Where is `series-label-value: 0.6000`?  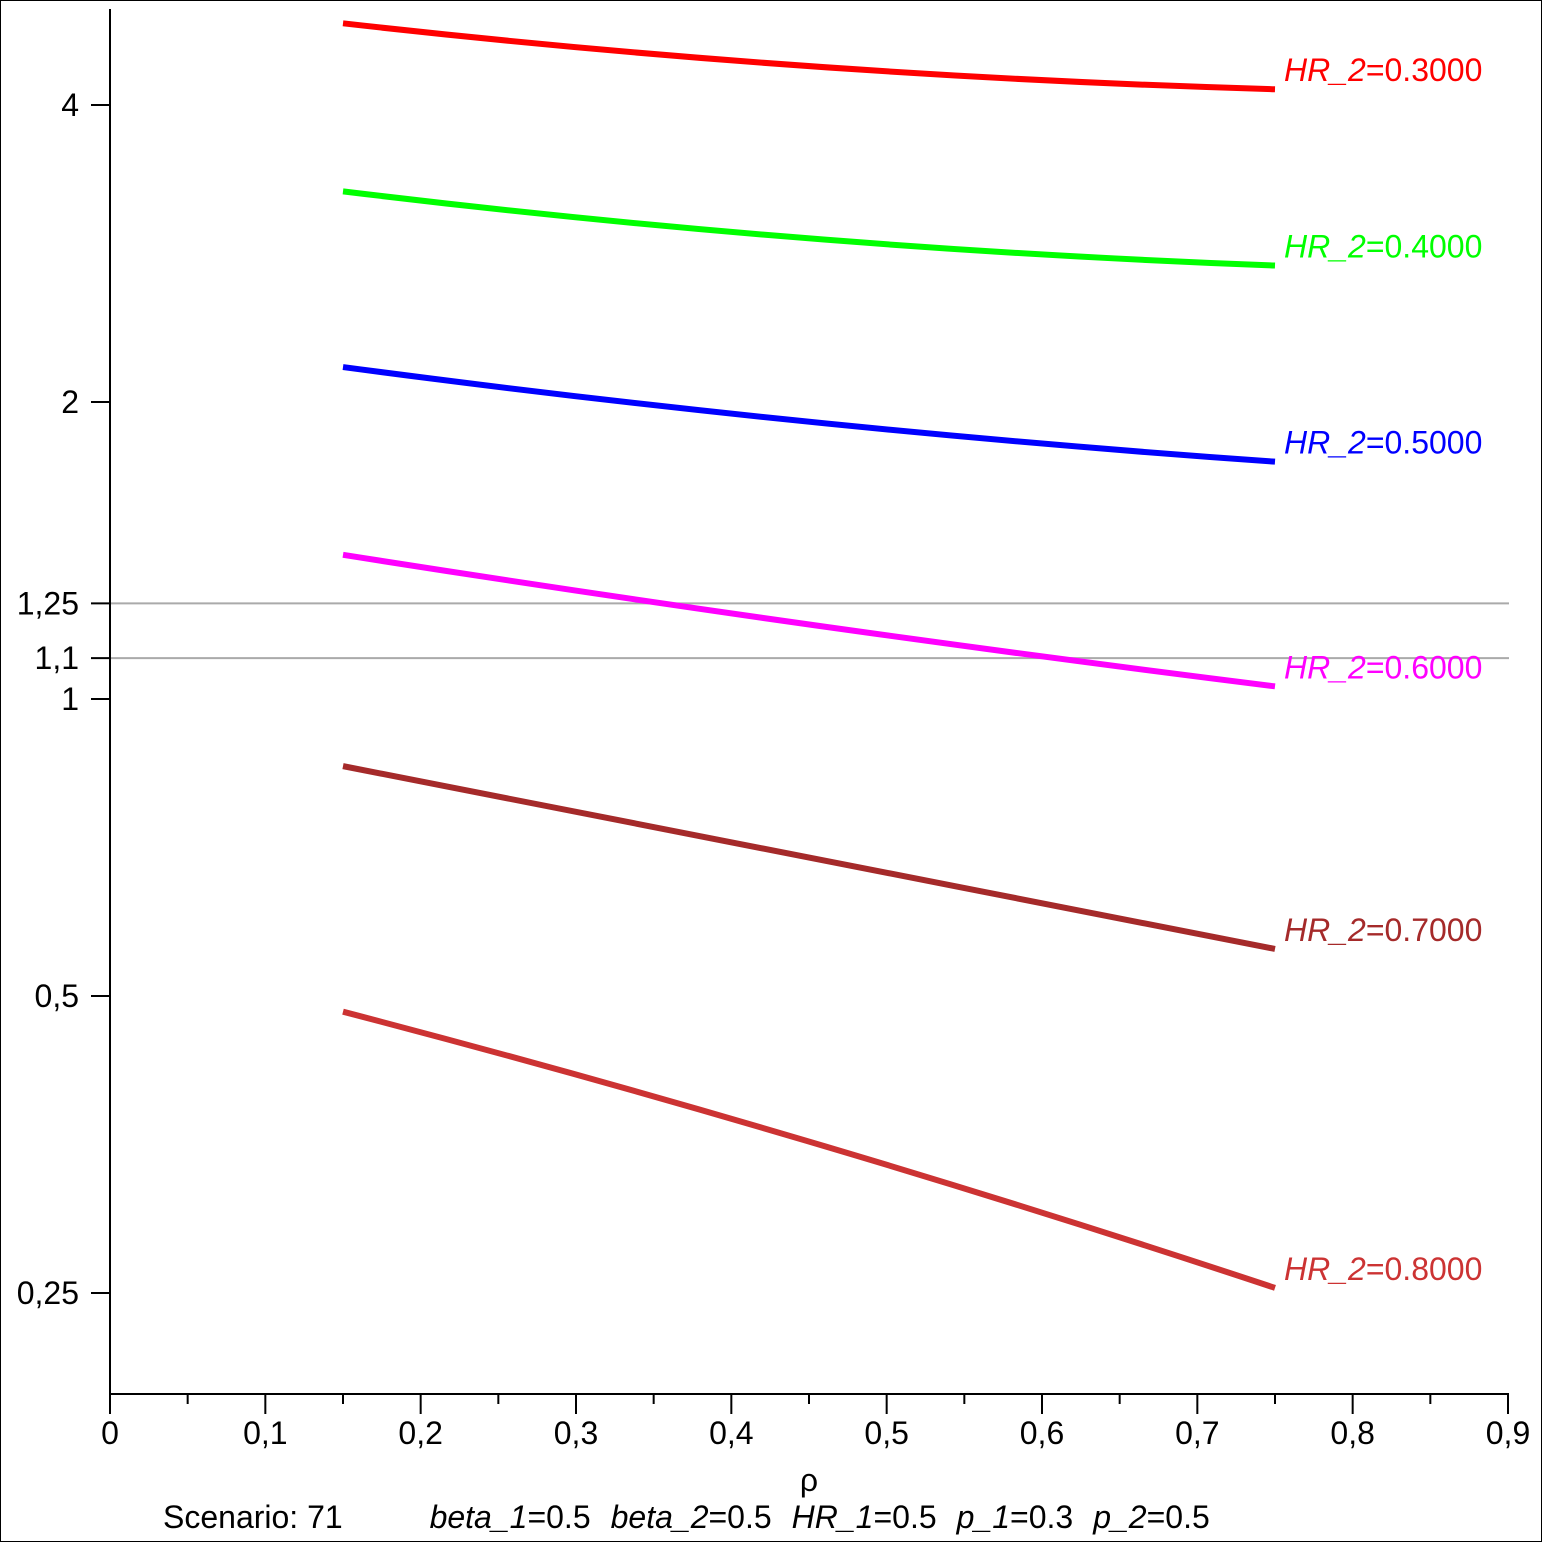
series-label-value: 0.6000 is located at coordinates (1434, 667).